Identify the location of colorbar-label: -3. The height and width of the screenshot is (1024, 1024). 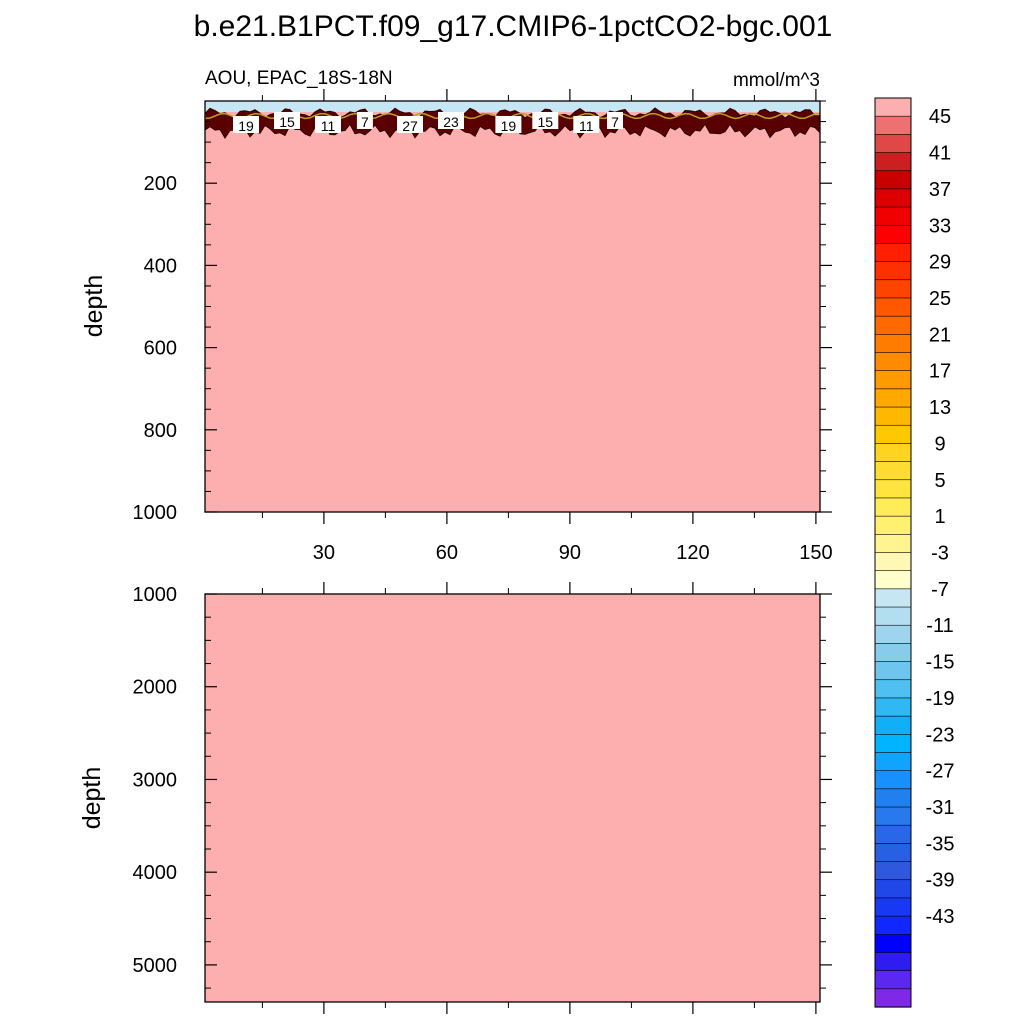
(940, 554).